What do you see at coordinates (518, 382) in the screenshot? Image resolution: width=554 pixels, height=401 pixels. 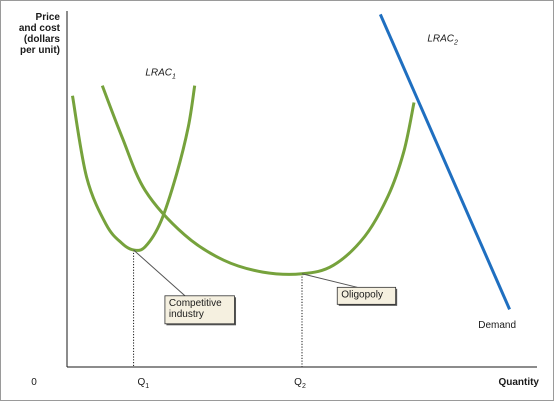 I see `x-axis-title: Quantity` at bounding box center [518, 382].